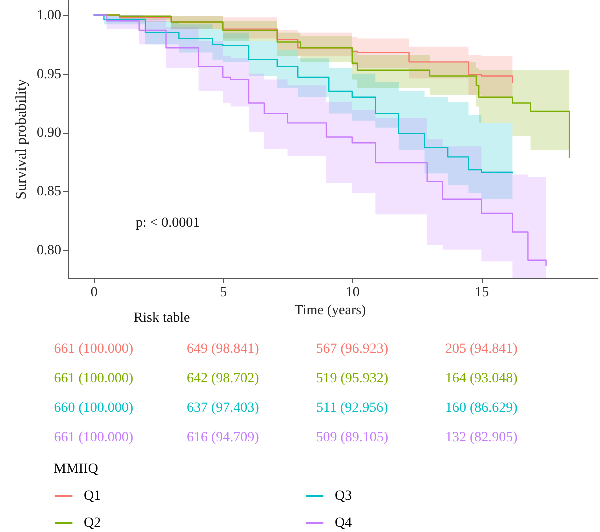 The image size is (600, 532). What do you see at coordinates (482, 293) in the screenshot?
I see `x-tick-label: 15` at bounding box center [482, 293].